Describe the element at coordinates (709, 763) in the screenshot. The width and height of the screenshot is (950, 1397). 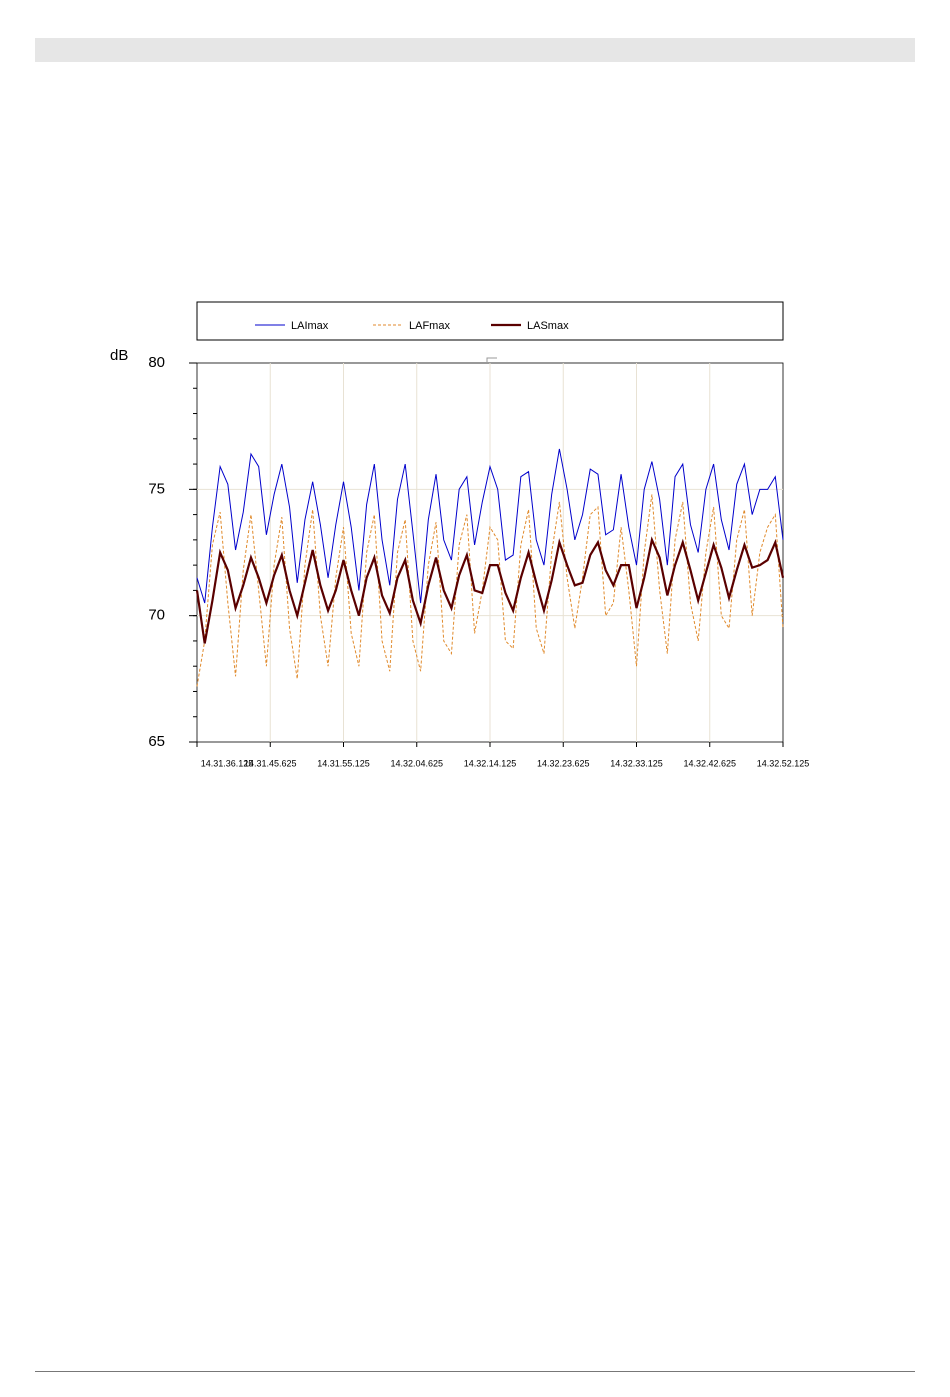
I see `x-tick-label: 14.32.42.625` at that location.